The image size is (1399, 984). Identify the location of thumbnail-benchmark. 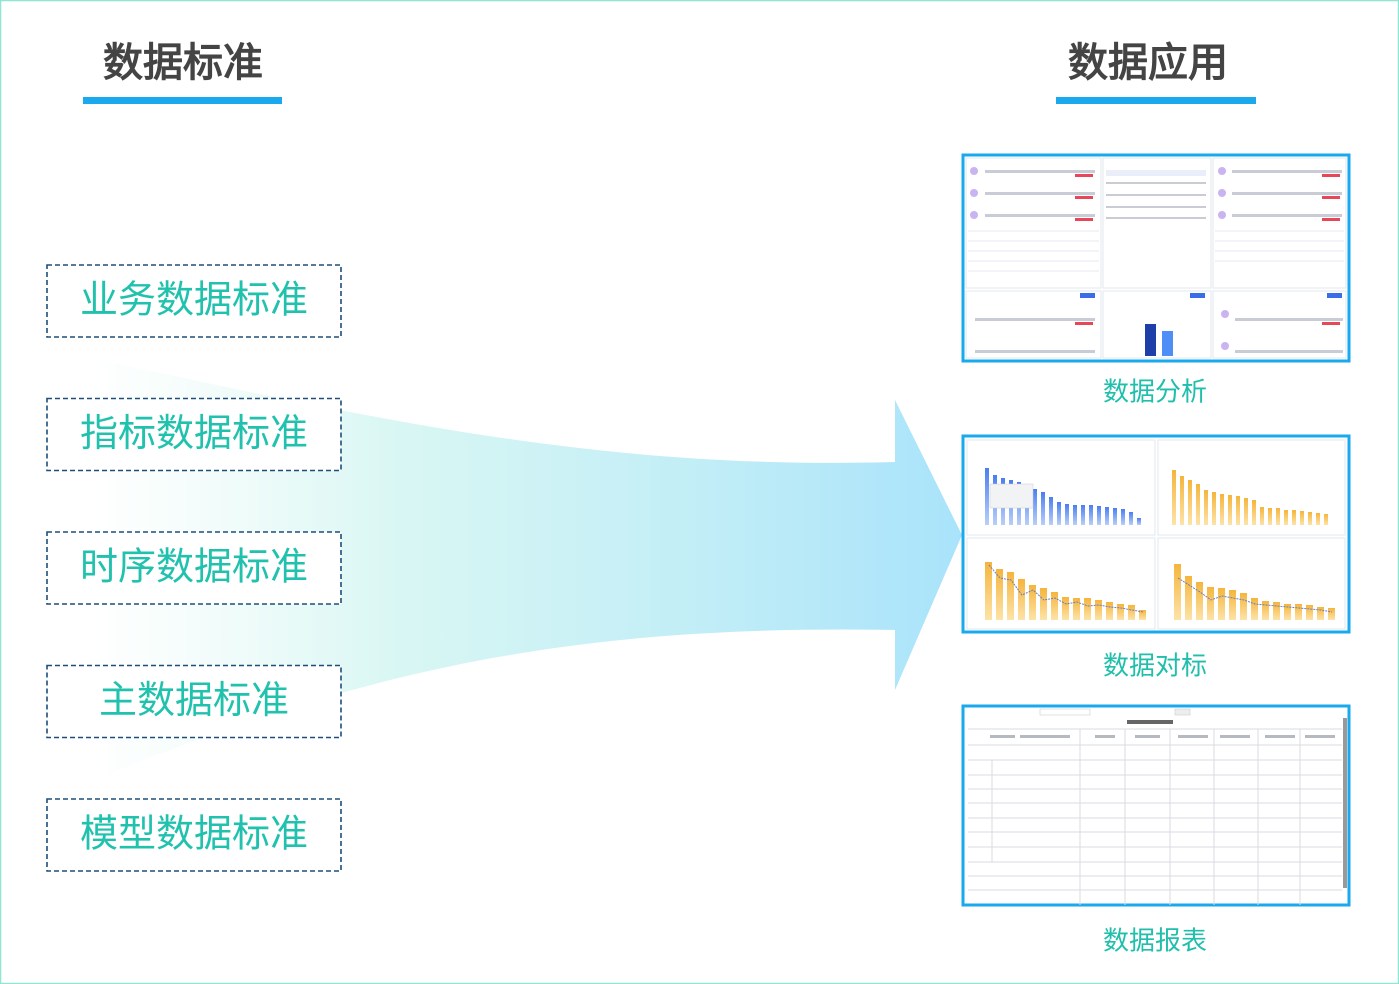
(1156, 534).